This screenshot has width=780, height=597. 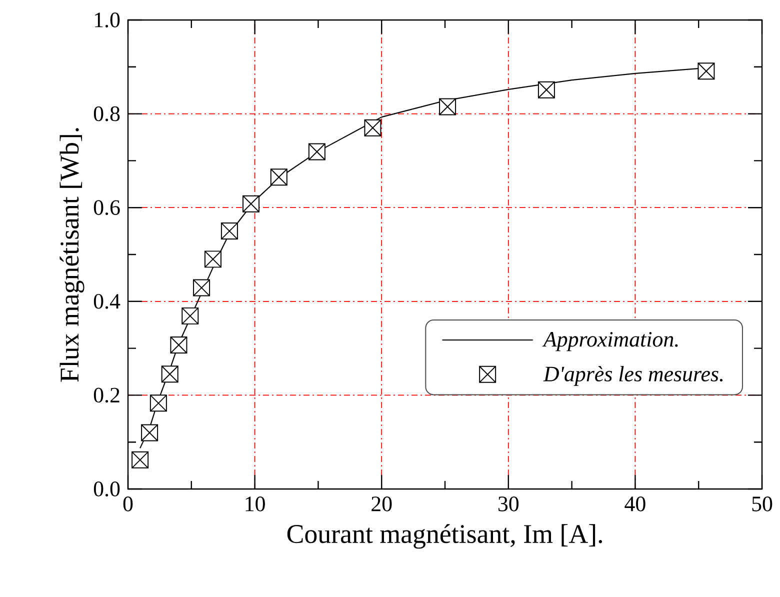 I want to click on x-tick-label: 50, so click(x=762, y=504).